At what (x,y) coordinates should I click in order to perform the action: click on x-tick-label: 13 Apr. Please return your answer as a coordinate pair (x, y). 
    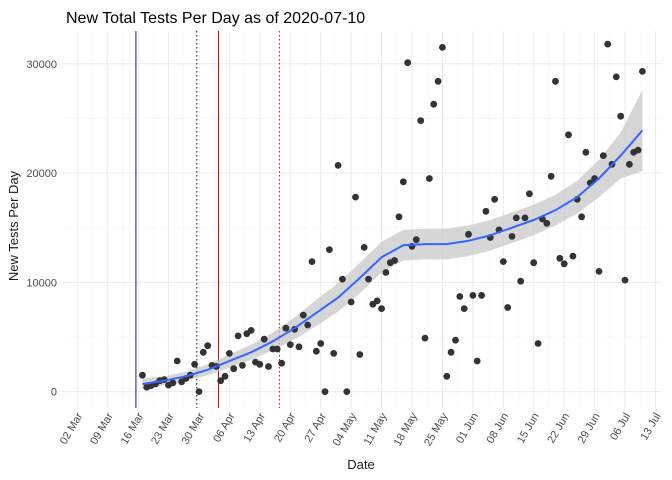
    Looking at the image, I should click on (255, 428).